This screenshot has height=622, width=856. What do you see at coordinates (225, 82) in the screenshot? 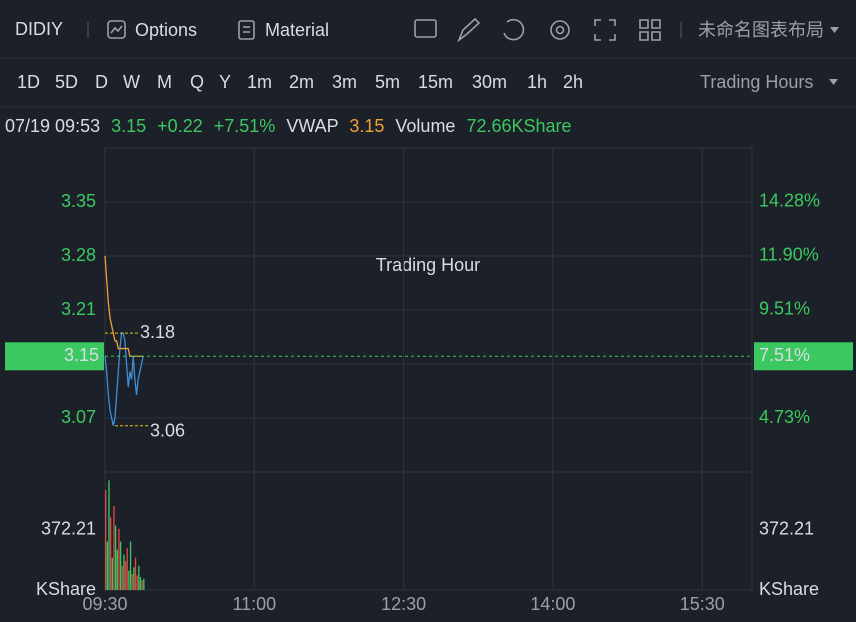
I see `timeframe: Y` at bounding box center [225, 82].